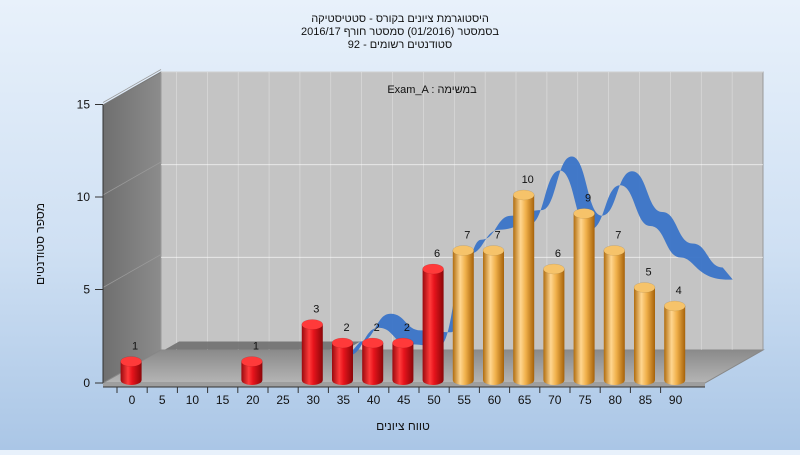  Describe the element at coordinates (86, 383) in the screenshot. I see `y-tick-label-0: 0` at that location.